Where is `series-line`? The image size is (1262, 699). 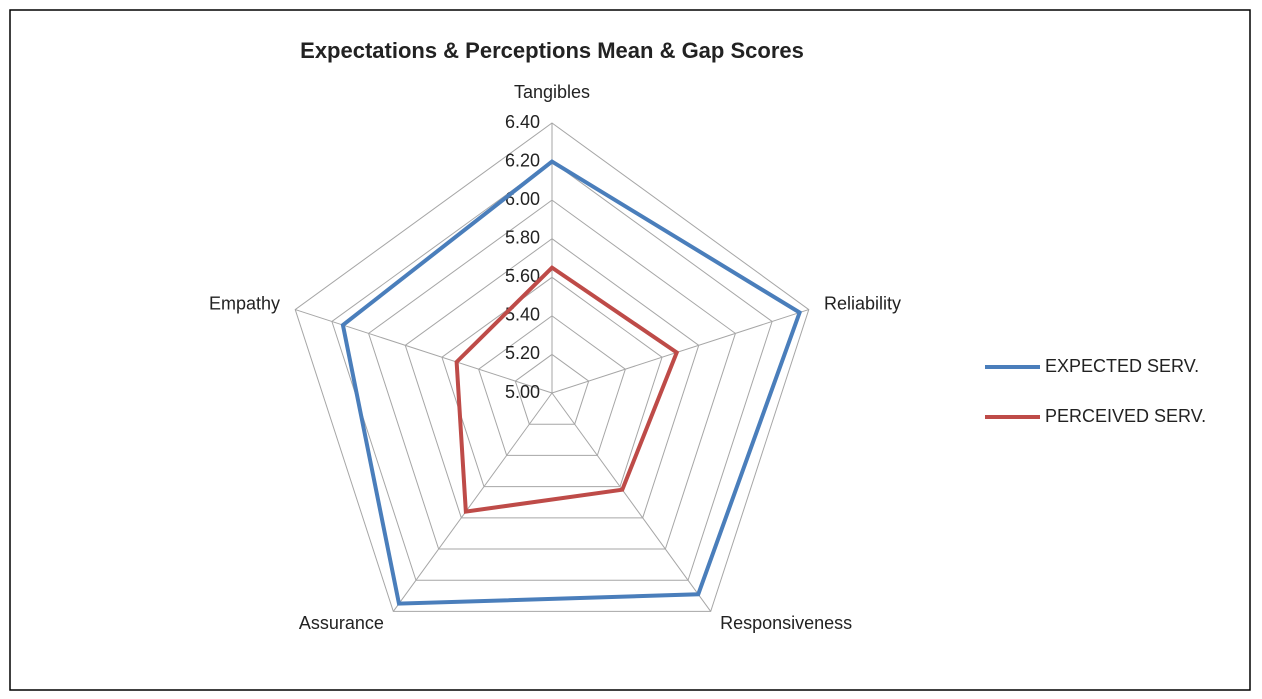 series-line is located at coordinates (567, 389).